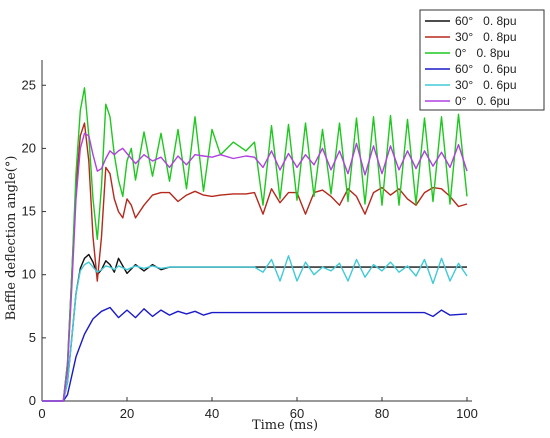 The width and height of the screenshot is (550, 438). What do you see at coordinates (127, 413) in the screenshot?
I see `x-tick-label: 20` at bounding box center [127, 413].